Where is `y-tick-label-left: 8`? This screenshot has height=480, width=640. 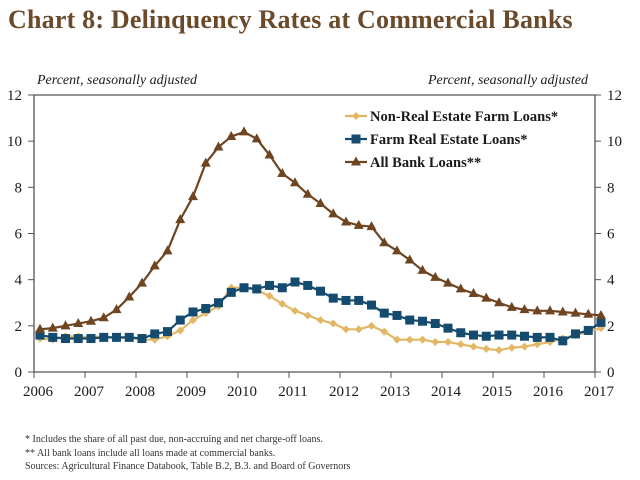
y-tick-label-left: 8 is located at coordinates (19, 188).